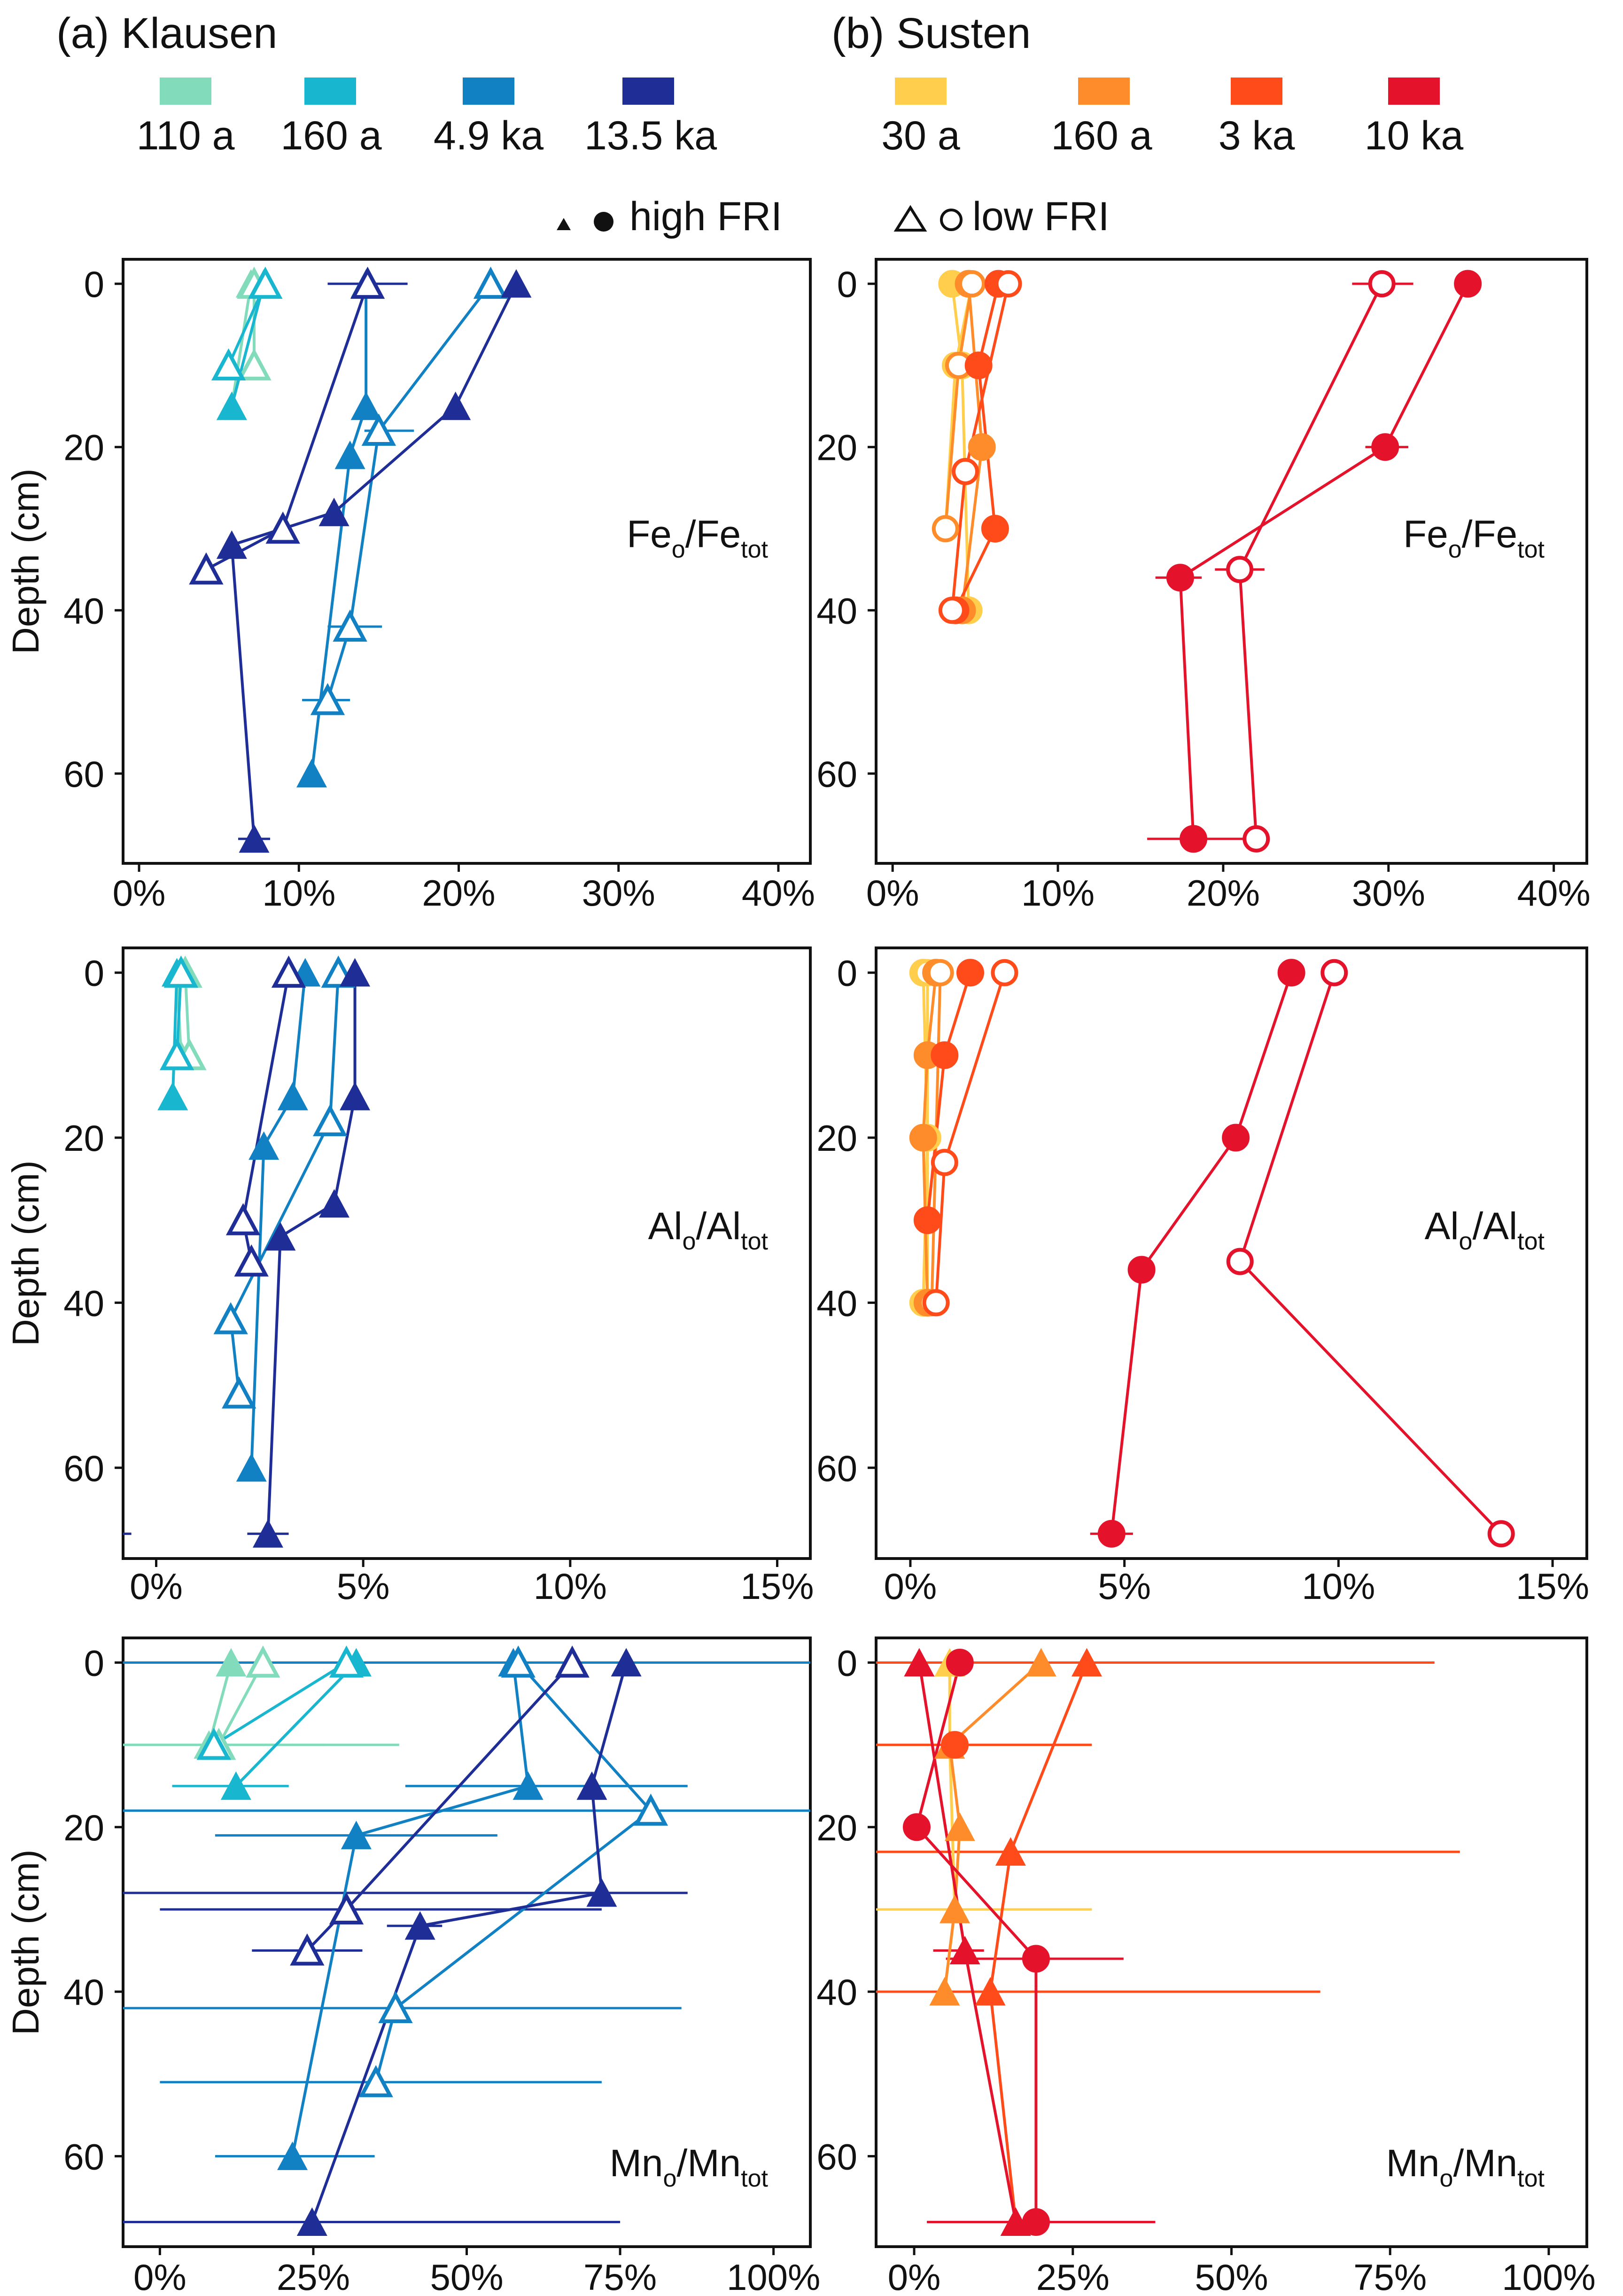 The width and height of the screenshot is (1623, 2296). I want to click on left-title: (a) Klausen, so click(166, 33).